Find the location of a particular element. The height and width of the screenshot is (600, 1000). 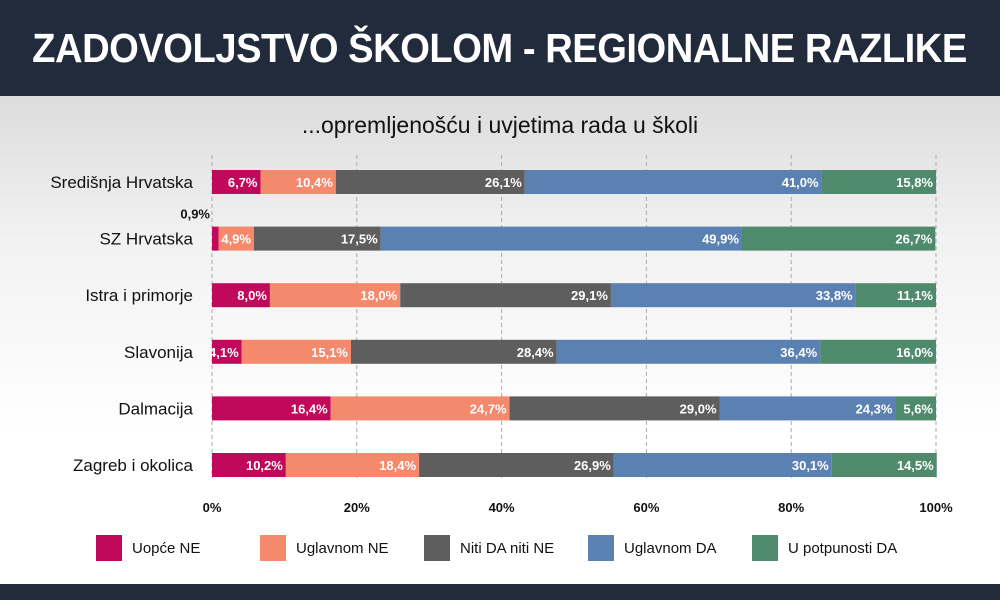

data-label: 5,6% is located at coordinates (918, 408).